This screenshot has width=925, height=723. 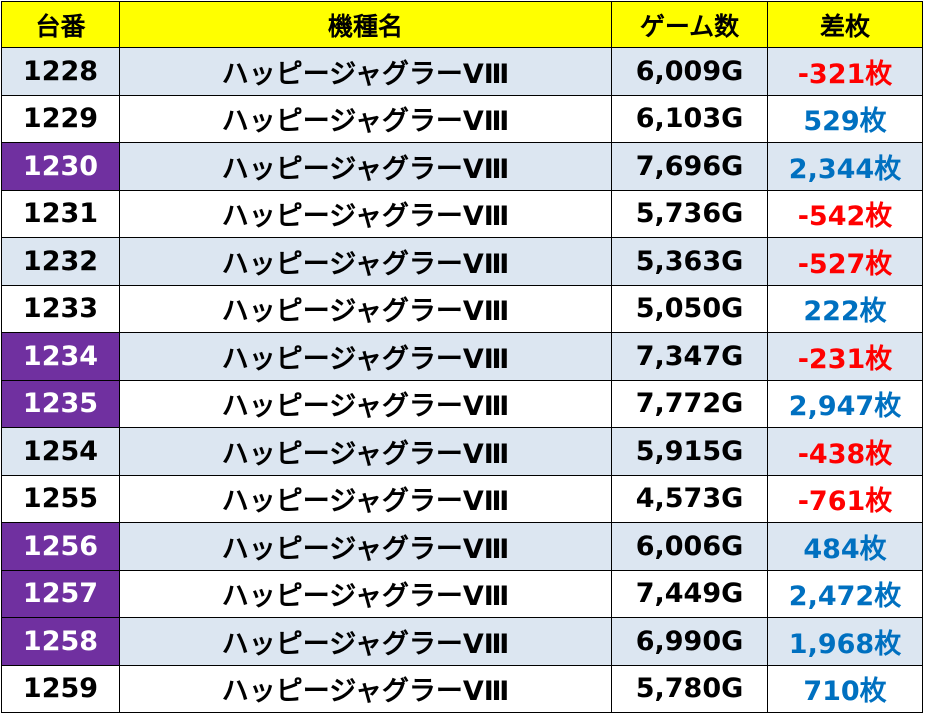 I want to click on game-count: 6,103G, so click(x=689, y=118).